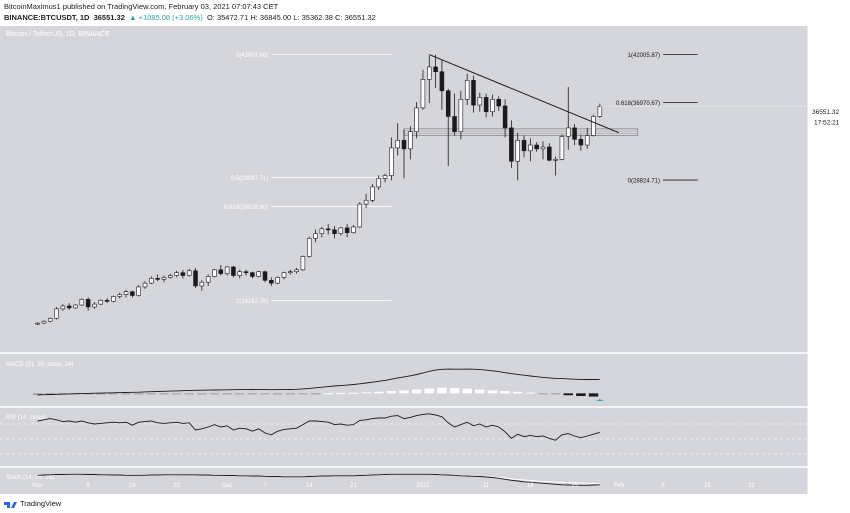  Describe the element at coordinates (826, 132) in the screenshot. I see `price-tick-label: 34000.00` at that location.